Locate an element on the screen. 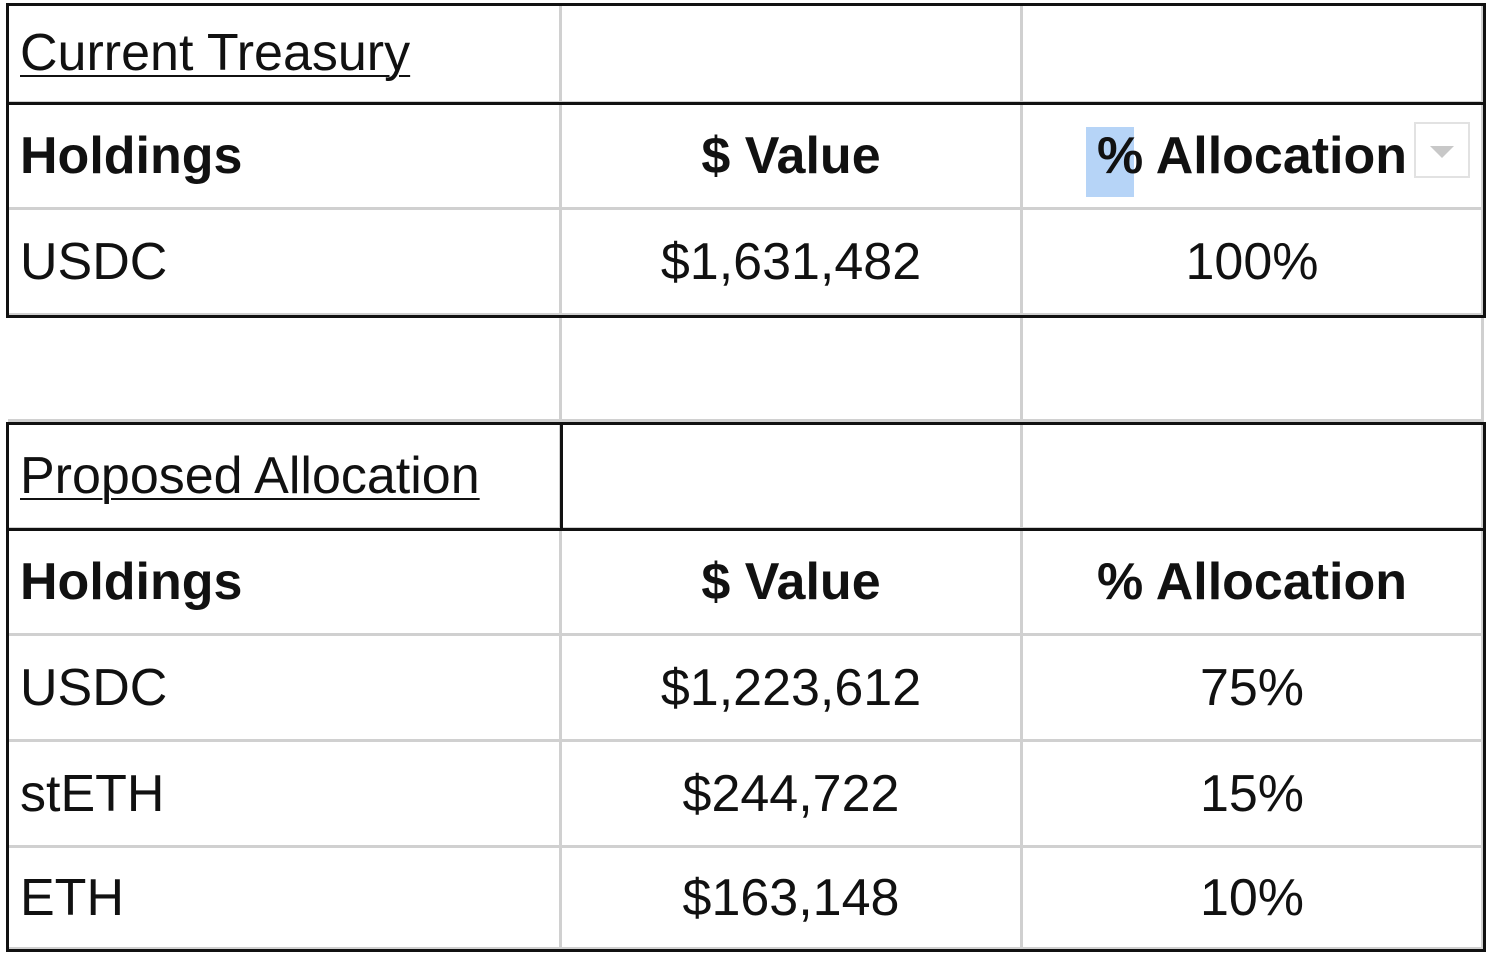 This screenshot has height=965, width=1500. table-title: Proposed Allocation is located at coordinates (285, 477).